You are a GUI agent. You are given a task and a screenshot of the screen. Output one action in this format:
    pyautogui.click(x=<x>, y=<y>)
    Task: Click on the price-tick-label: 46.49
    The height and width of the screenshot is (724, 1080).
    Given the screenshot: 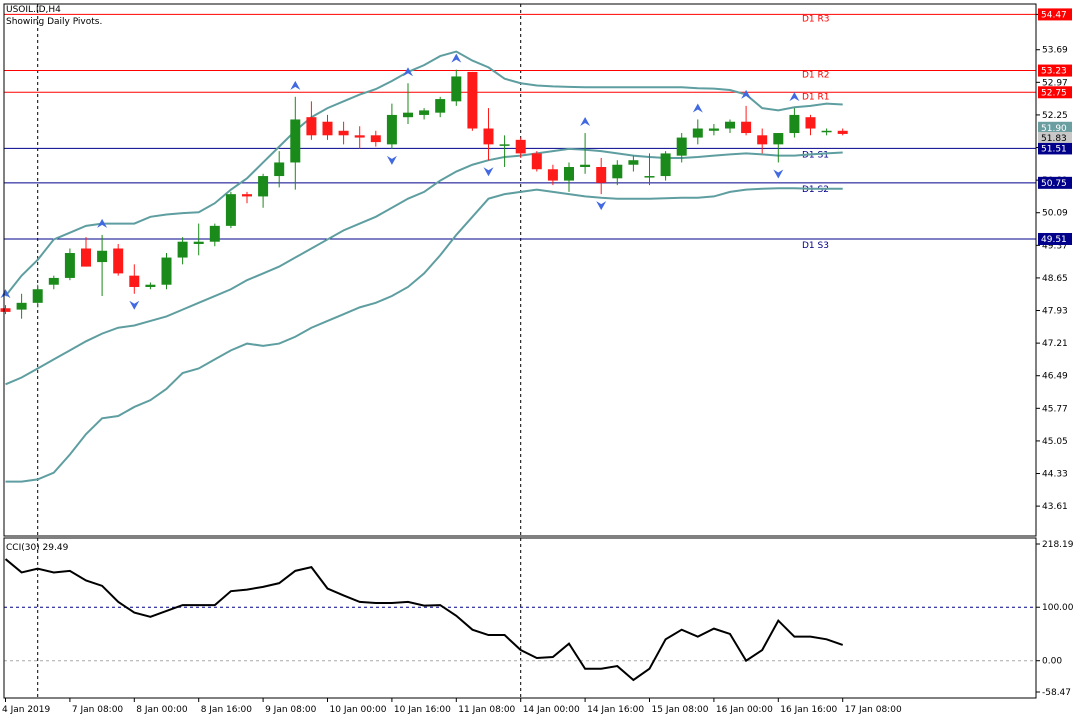 What is the action you would take?
    pyautogui.click(x=1055, y=377)
    